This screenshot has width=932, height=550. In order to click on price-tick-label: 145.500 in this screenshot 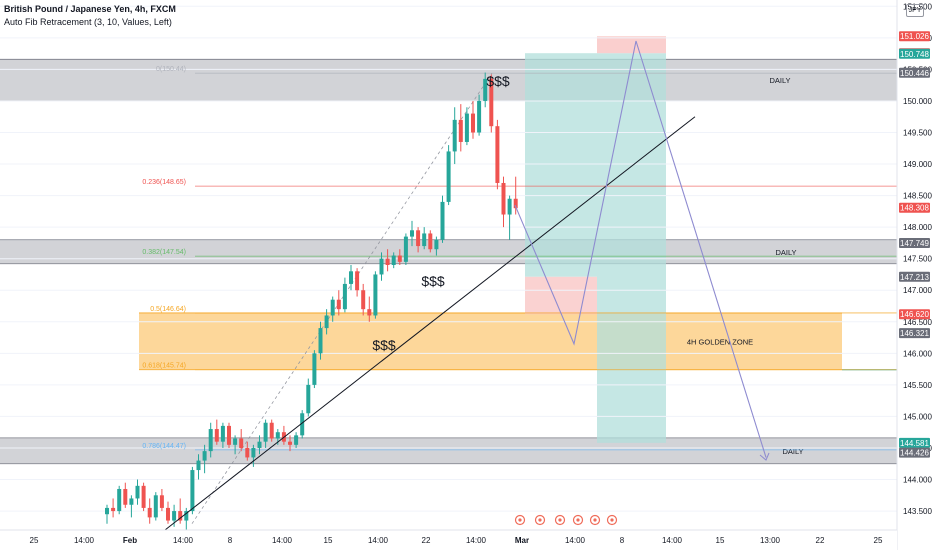, I will do `click(917, 385)`.